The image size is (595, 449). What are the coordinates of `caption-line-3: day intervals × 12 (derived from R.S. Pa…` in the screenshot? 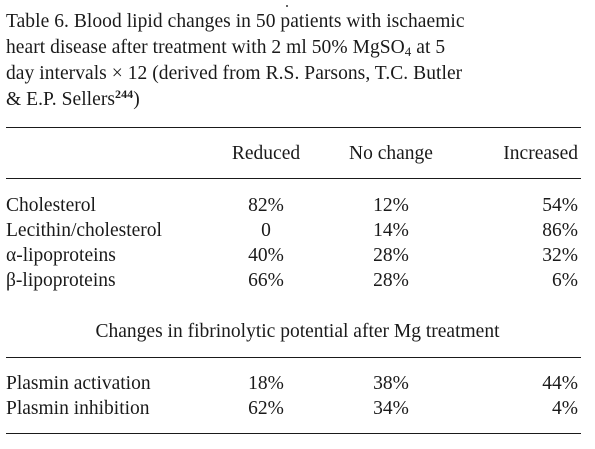 It's located at (234, 73).